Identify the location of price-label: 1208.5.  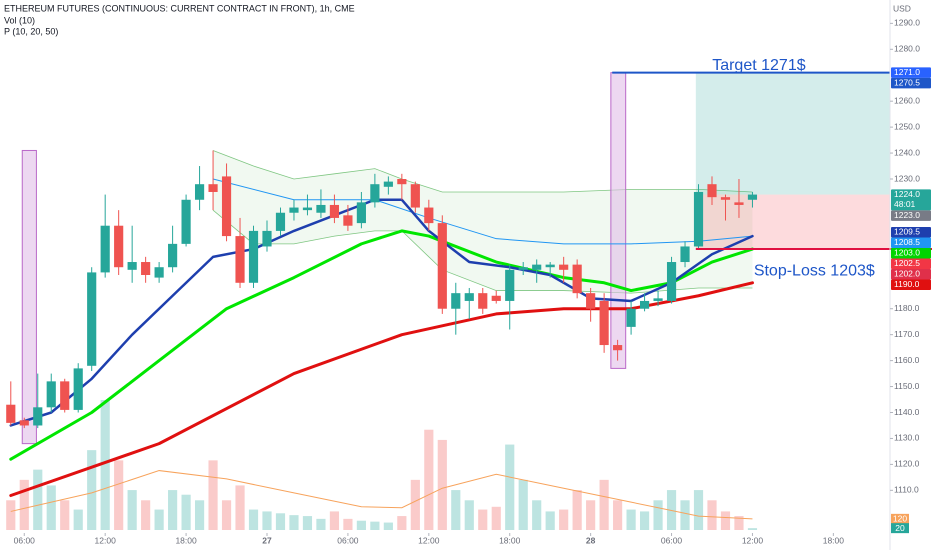
(907, 242).